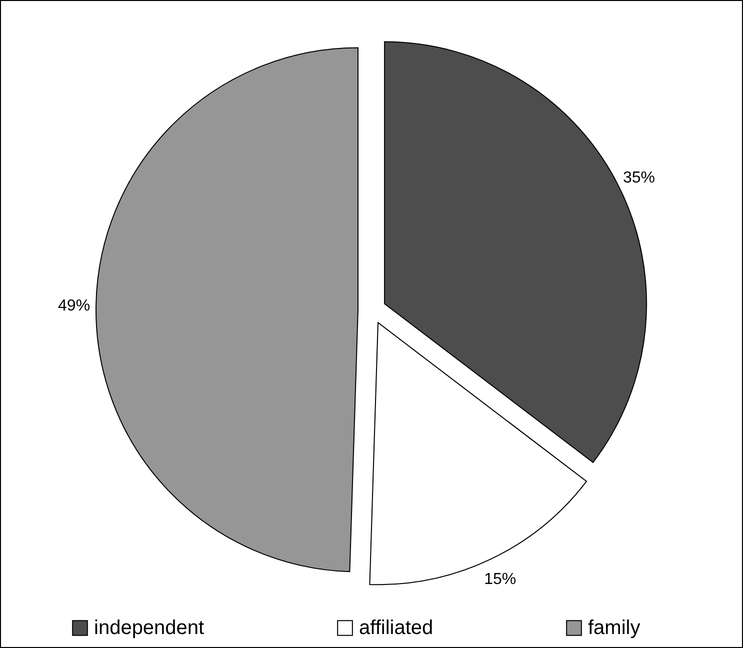 This screenshot has height=648, width=743. I want to click on data-label: 49%, so click(74, 305).